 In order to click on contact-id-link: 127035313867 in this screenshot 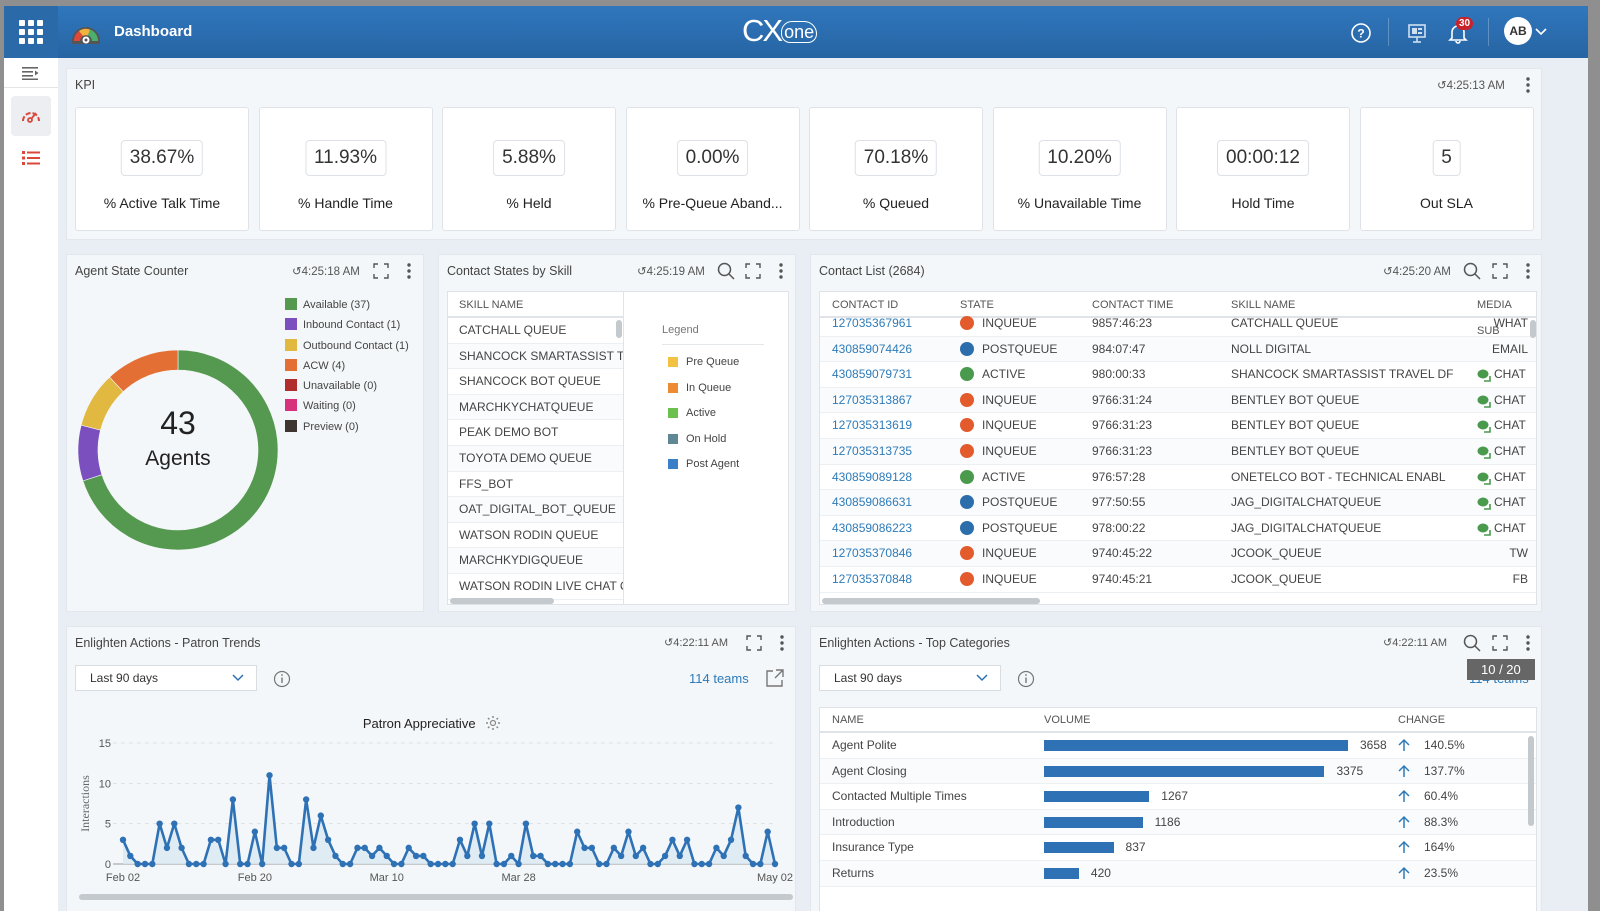, I will do `click(872, 399)`.